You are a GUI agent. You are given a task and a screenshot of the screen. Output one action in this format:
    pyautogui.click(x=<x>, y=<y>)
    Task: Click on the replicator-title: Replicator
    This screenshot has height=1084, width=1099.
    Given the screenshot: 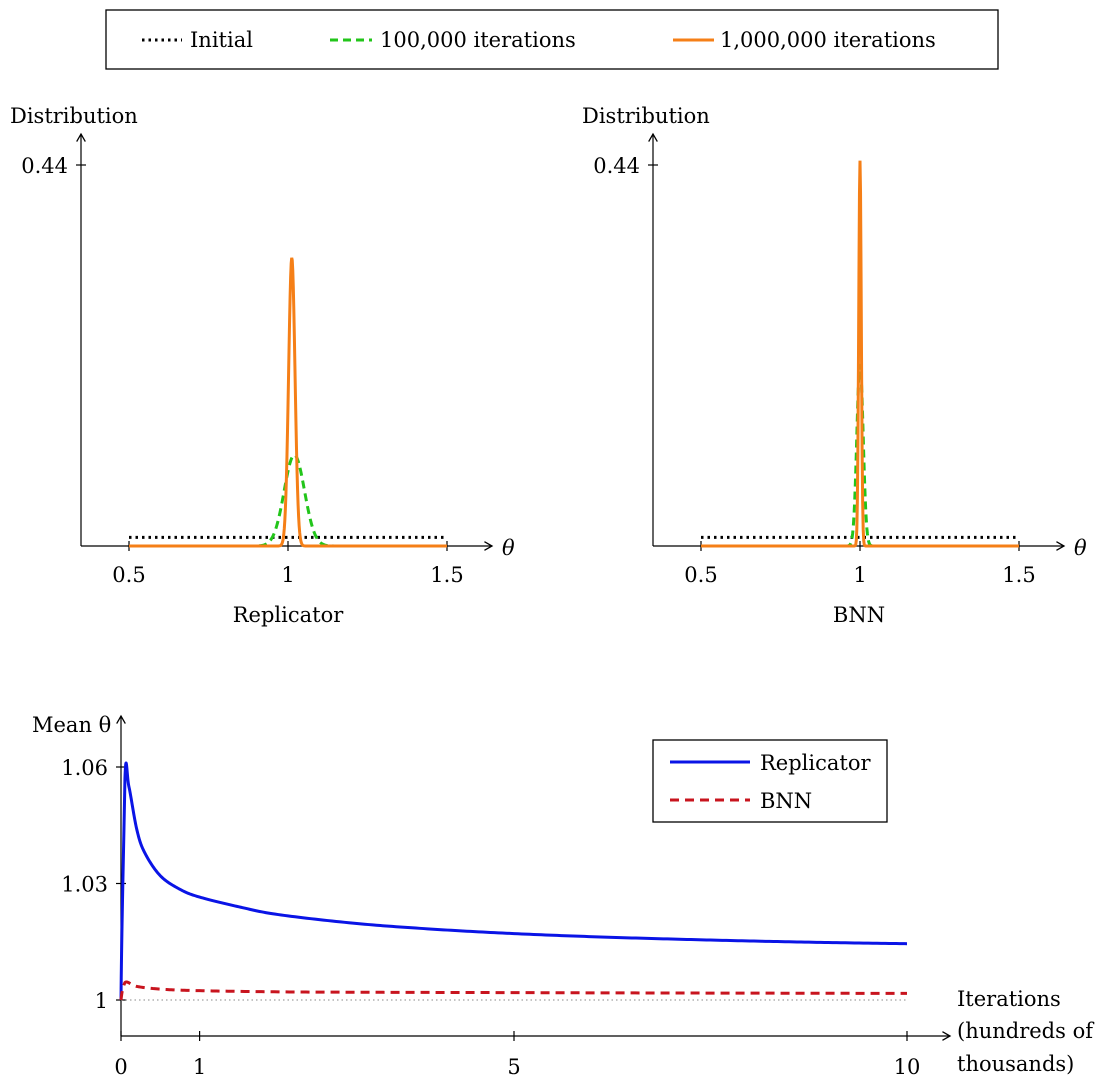 What is the action you would take?
    pyautogui.click(x=288, y=615)
    